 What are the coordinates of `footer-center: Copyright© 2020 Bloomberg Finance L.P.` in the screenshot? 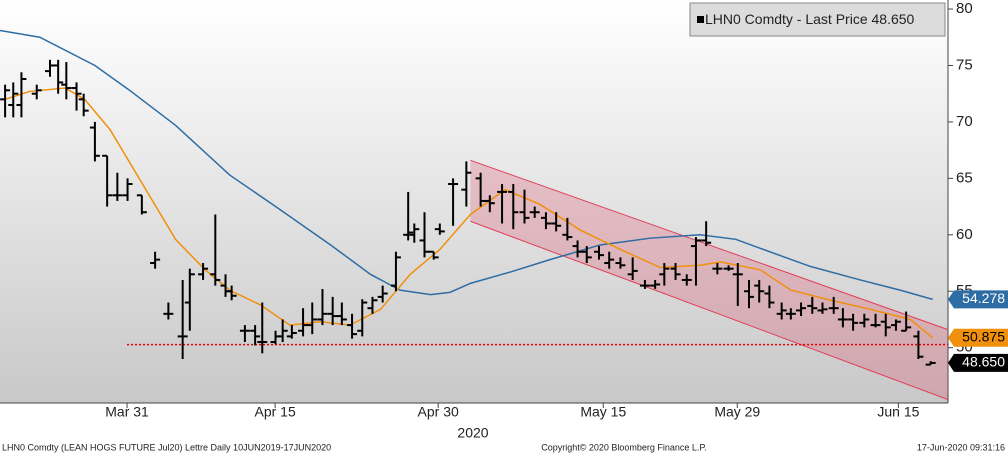 It's located at (624, 447).